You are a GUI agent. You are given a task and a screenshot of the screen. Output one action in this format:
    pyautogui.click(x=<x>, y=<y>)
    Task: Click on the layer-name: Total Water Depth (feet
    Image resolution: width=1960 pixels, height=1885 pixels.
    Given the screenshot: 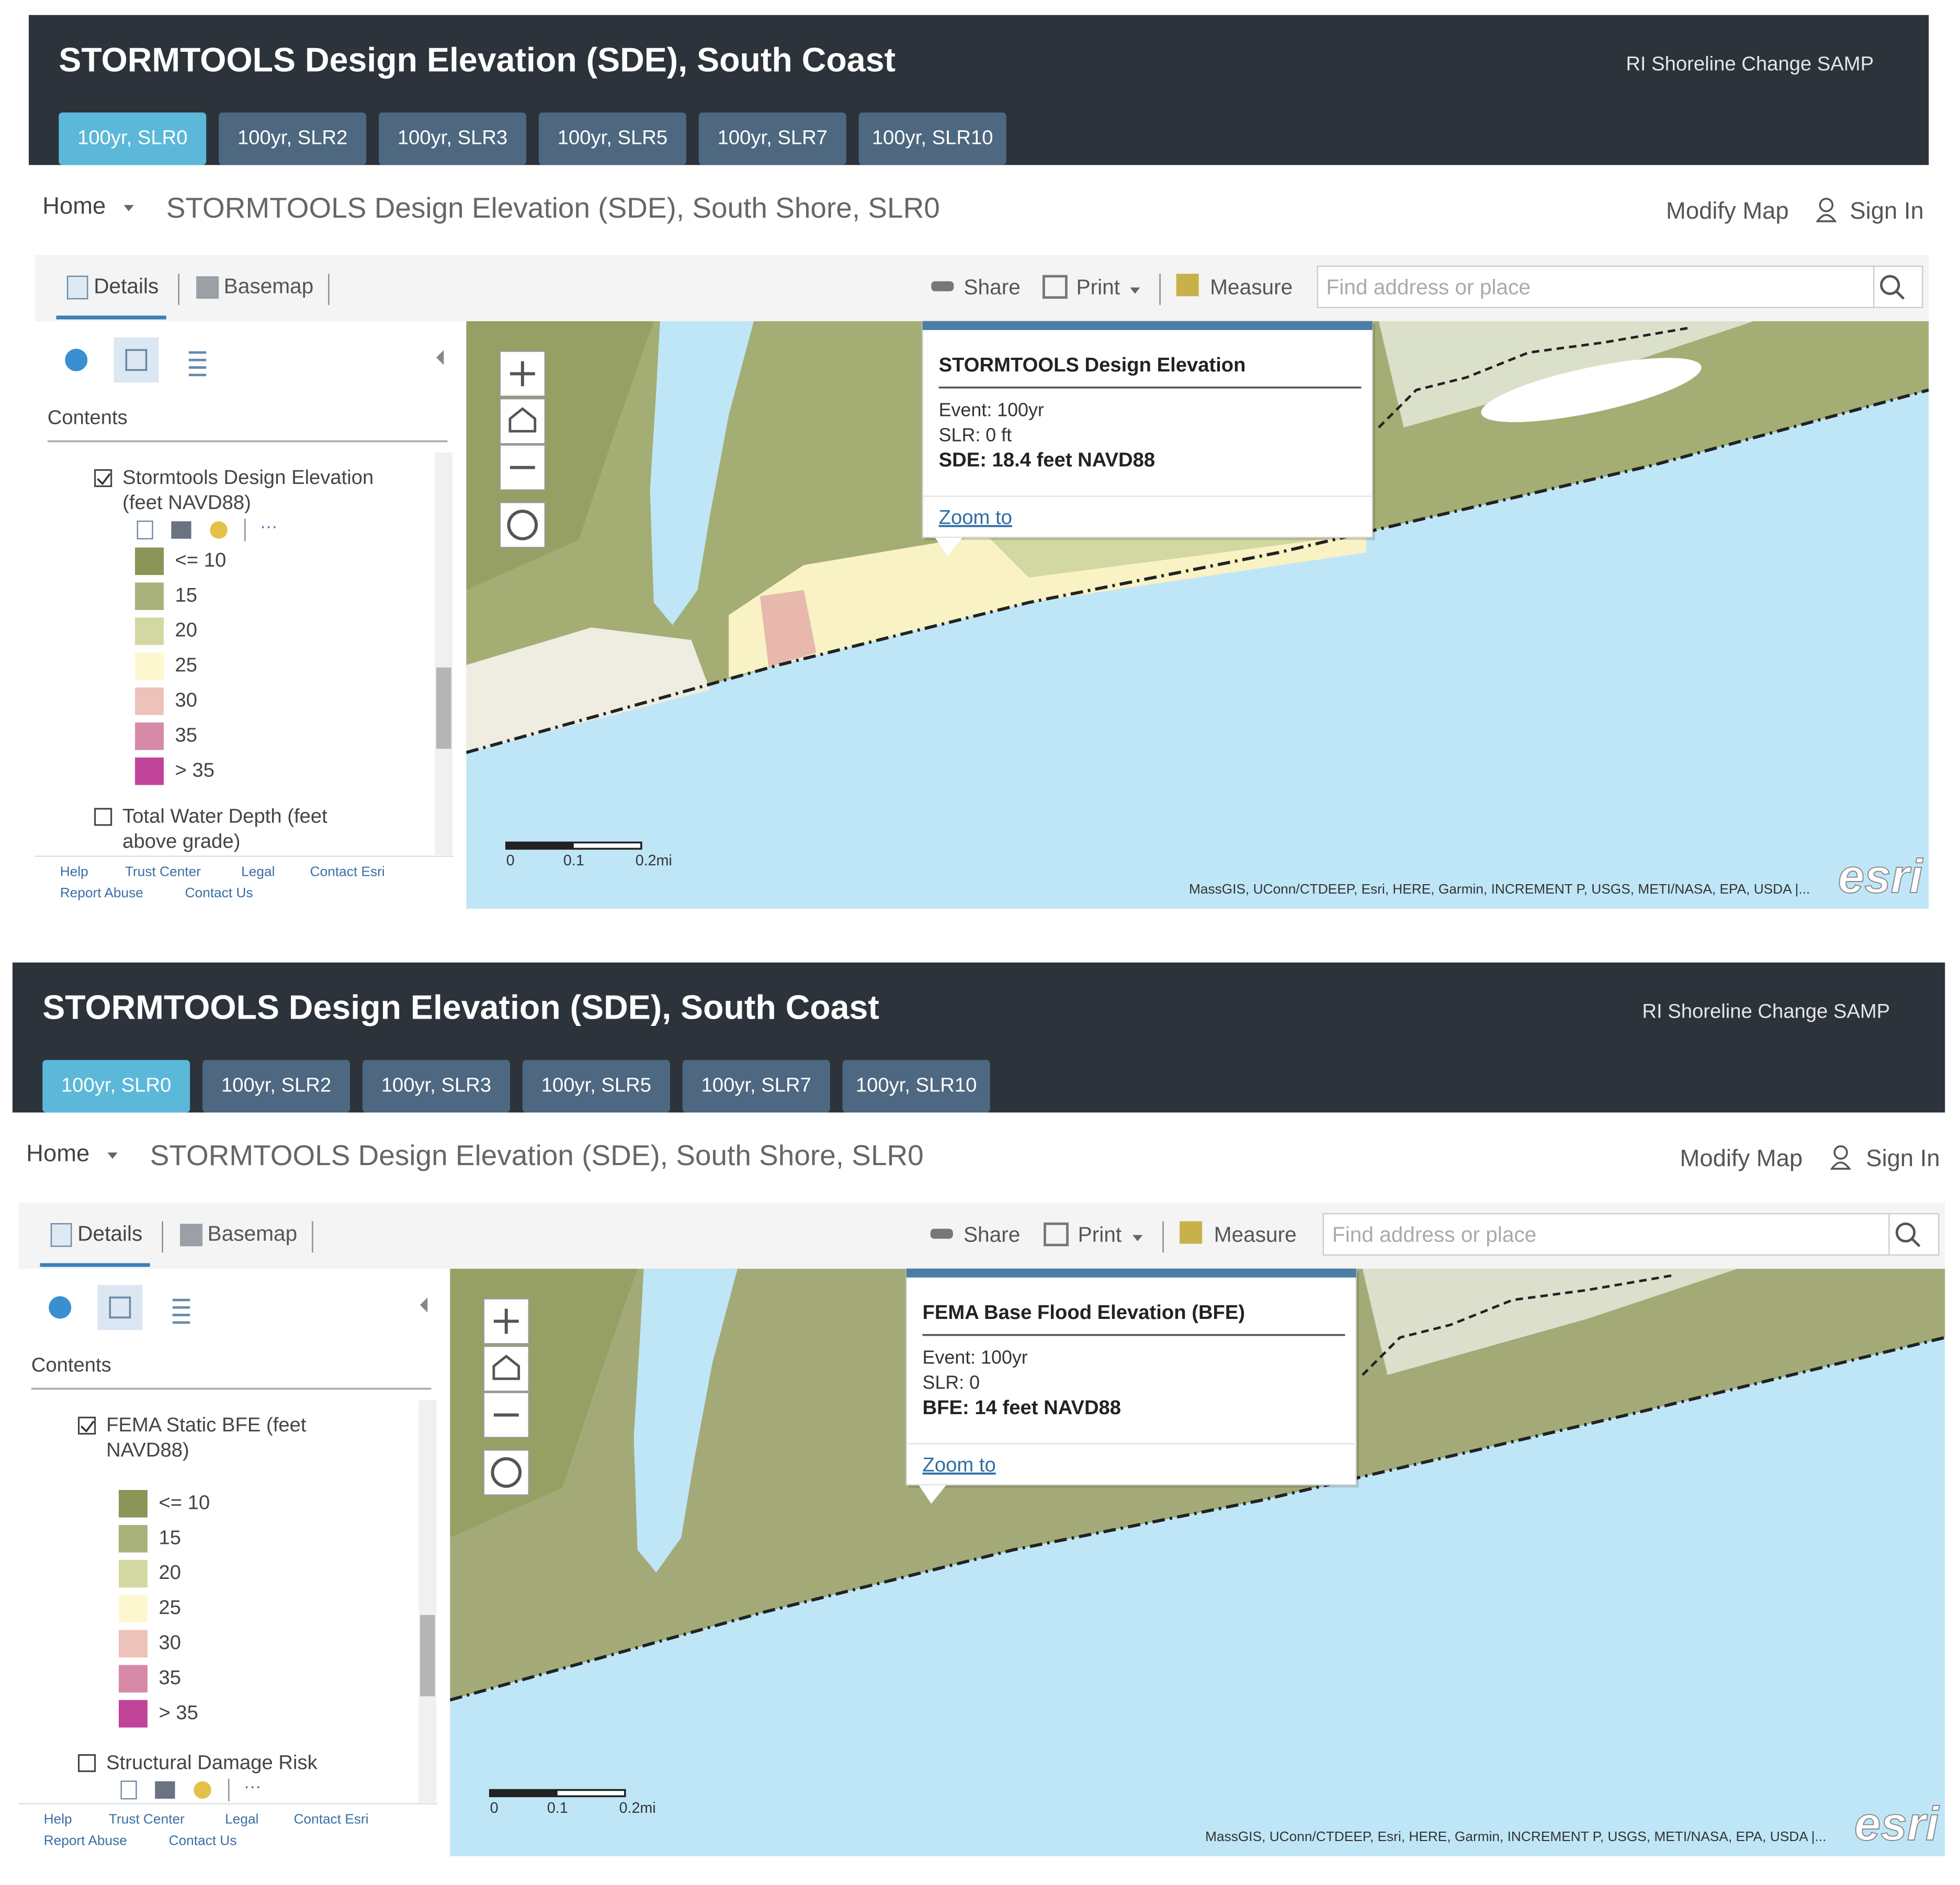 What is the action you would take?
    pyautogui.click(x=224, y=816)
    